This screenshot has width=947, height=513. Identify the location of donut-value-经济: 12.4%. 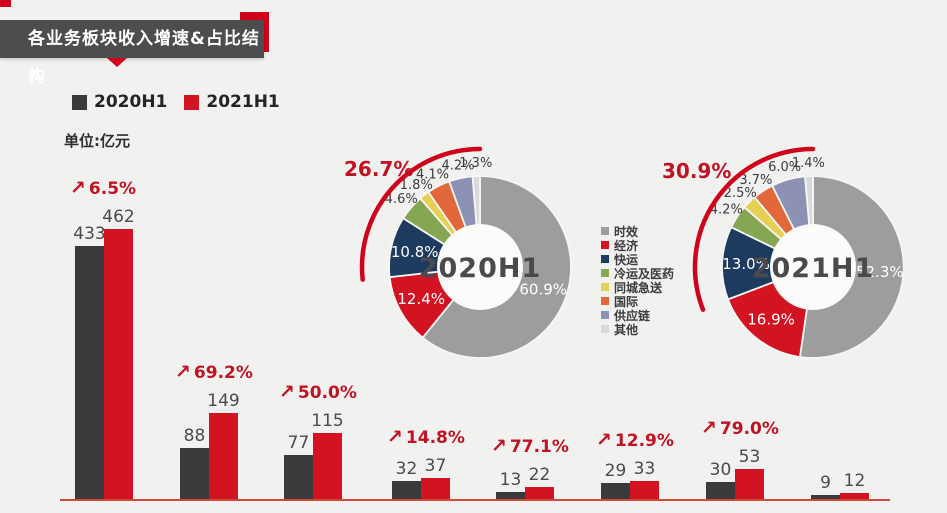
(421, 299).